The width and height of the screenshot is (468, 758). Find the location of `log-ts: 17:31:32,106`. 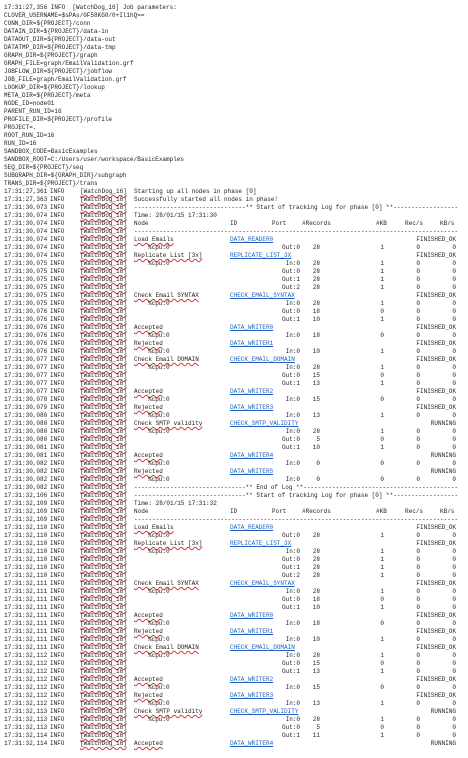

log-ts: 17:31:32,106 is located at coordinates (26, 495).